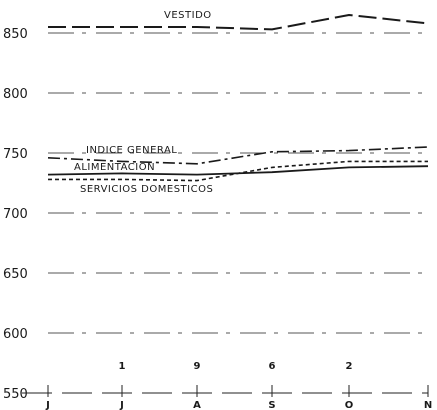 This screenshot has width=437, height=410. I want to click on x-category-label-3: S, so click(271, 405).